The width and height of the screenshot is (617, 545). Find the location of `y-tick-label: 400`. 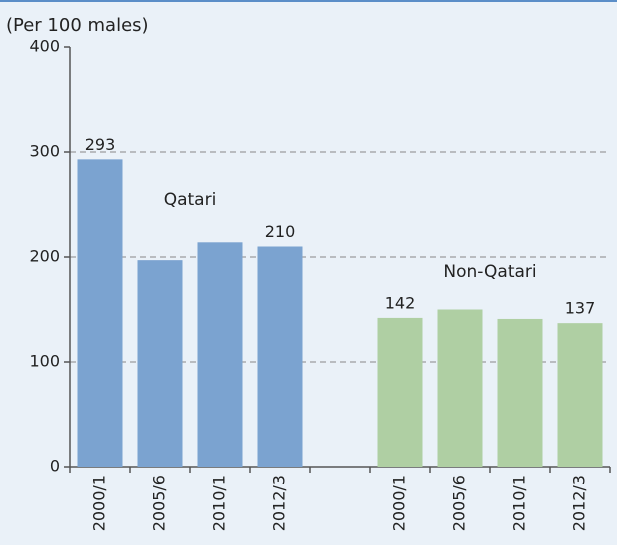

y-tick-label: 400 is located at coordinates (44, 46).